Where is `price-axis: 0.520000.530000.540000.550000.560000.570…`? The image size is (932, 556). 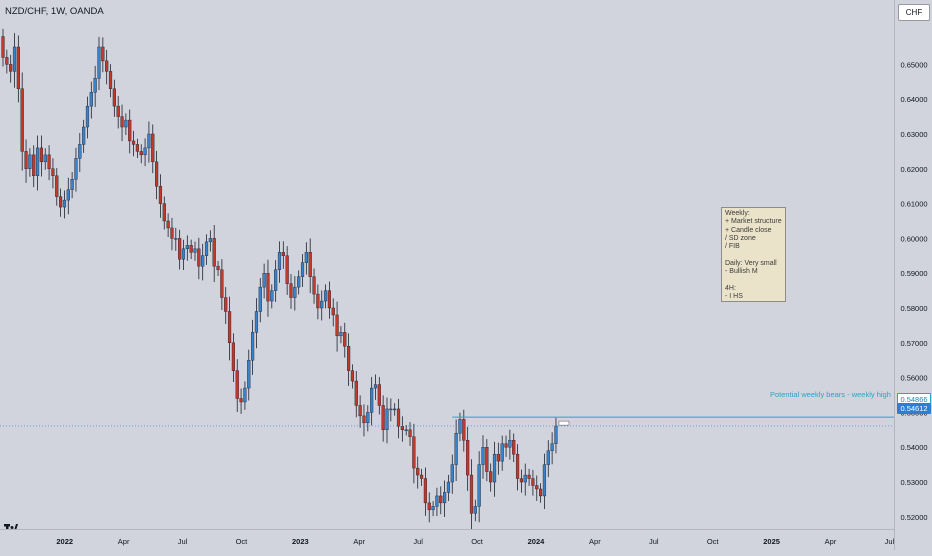
price-axis: 0.520000.530000.540000.550000.560000.570… is located at coordinates (913, 275).